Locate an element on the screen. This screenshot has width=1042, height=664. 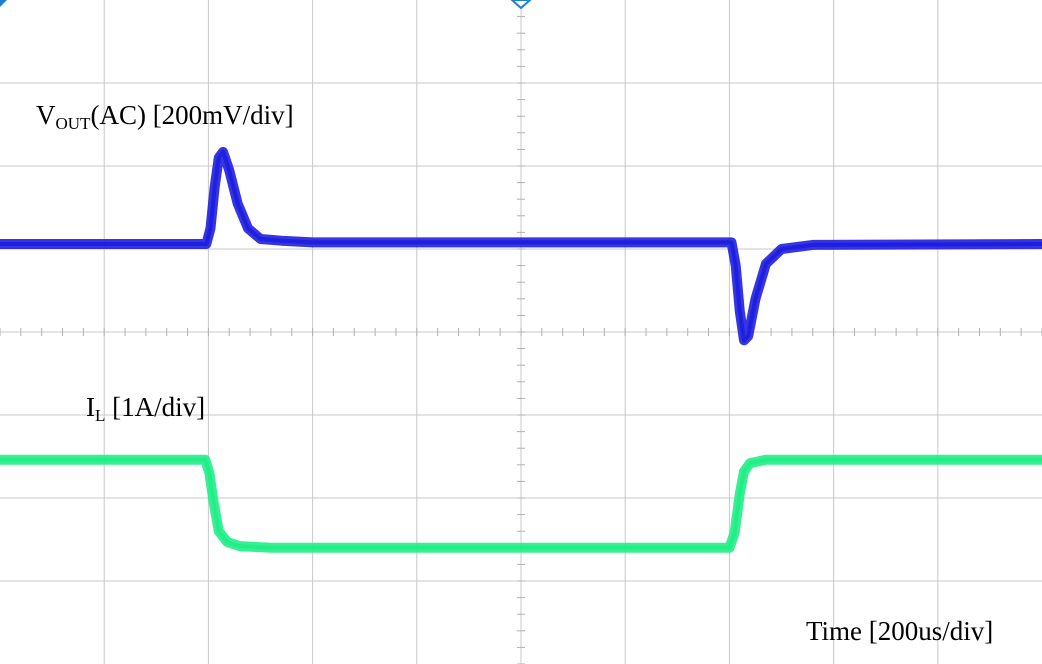
trigger-position-marker is located at coordinates (521, 5).